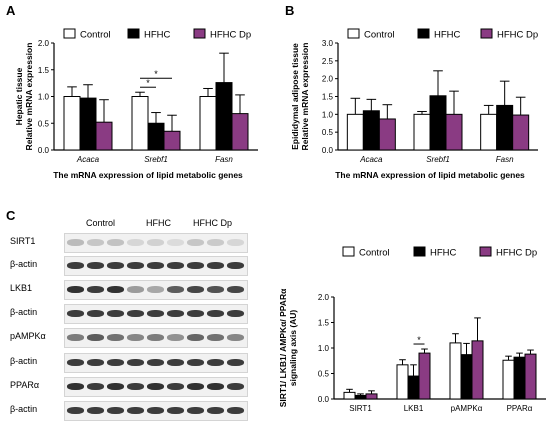 The image size is (550, 421). Describe the element at coordinates (414, 408) in the screenshot. I see `x-tick-label: LKB1` at that location.